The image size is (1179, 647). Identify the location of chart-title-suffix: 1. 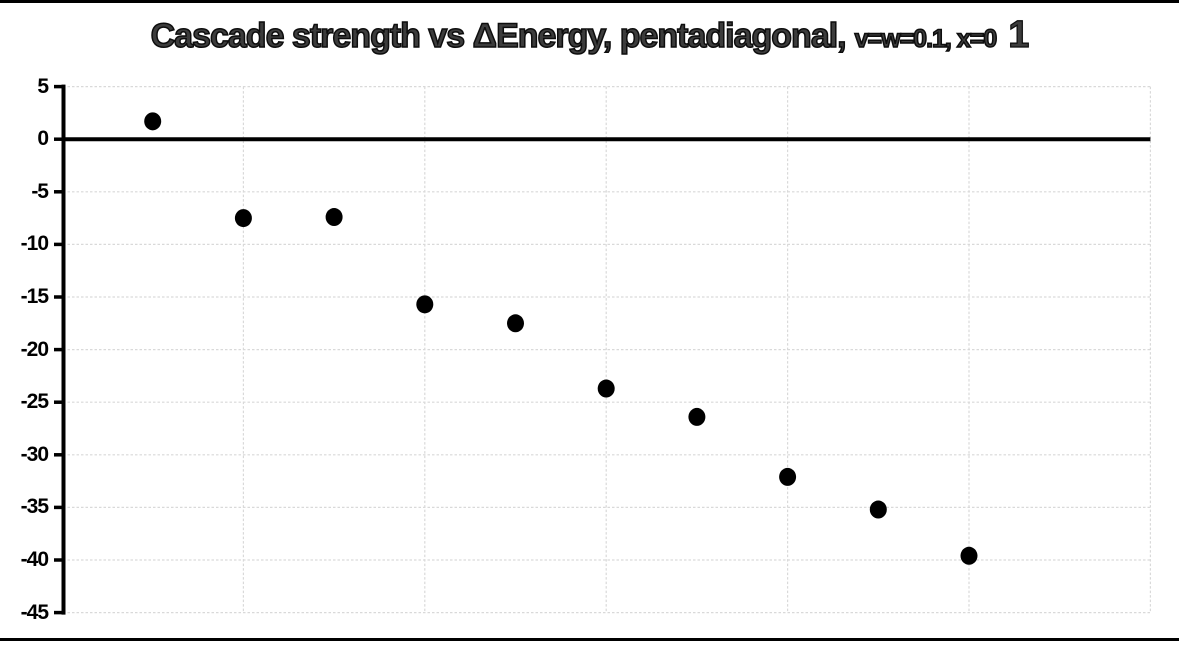
(1019, 34).